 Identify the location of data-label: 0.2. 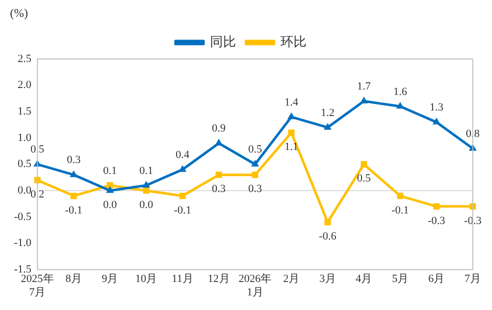
(37, 194).